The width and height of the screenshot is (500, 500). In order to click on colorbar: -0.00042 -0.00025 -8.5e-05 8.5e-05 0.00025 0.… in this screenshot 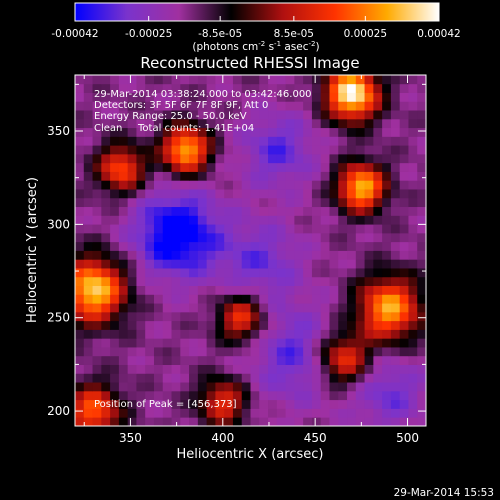, I will do `click(256, 27)`.